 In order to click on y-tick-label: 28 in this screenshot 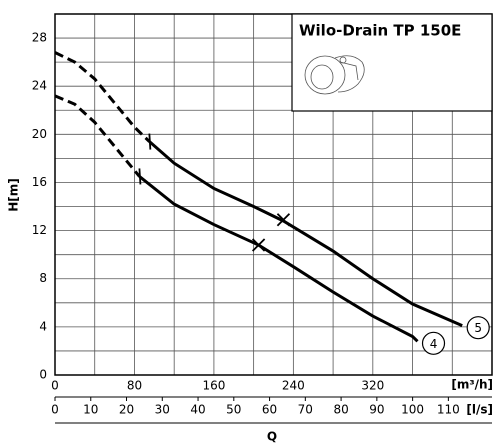, I will do `click(39, 38)`.